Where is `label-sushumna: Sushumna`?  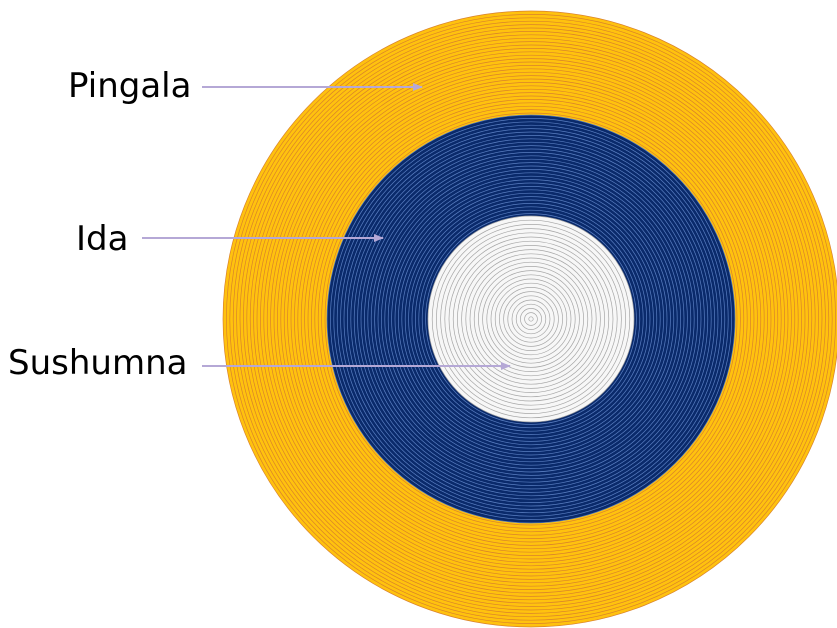
label-sushumna: Sushumna is located at coordinates (97, 363).